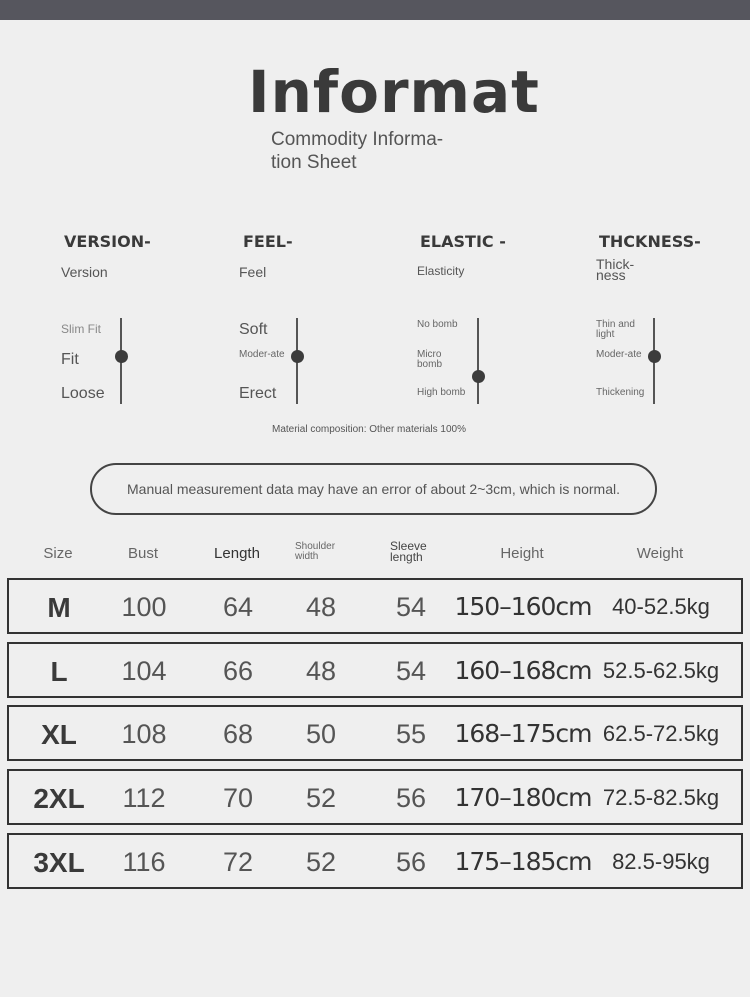 The image size is (750, 997). What do you see at coordinates (144, 607) in the screenshot?
I see `table-cell: 100` at bounding box center [144, 607].